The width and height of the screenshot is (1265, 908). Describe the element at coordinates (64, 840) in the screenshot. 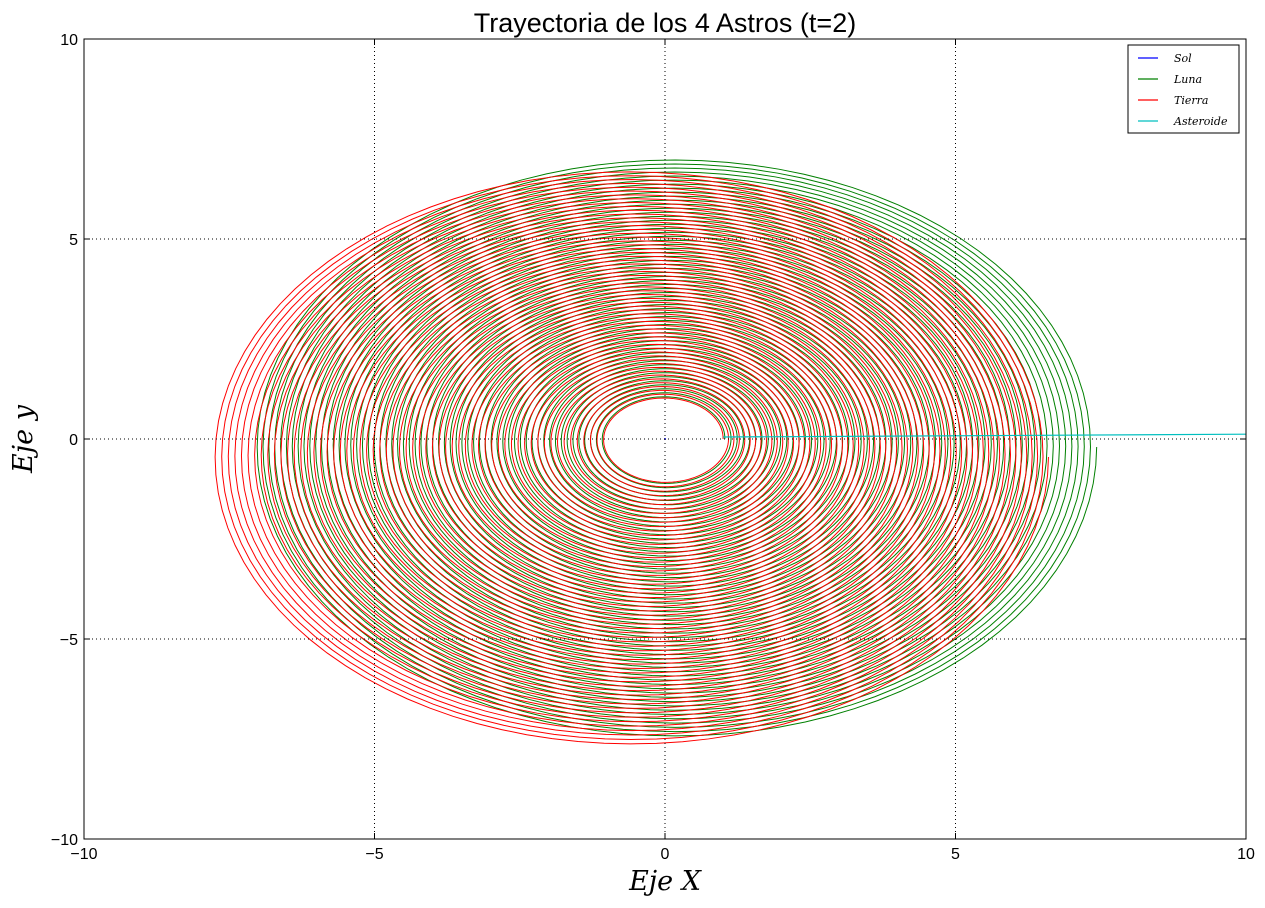

I see `y-tick-label: −10` at that location.